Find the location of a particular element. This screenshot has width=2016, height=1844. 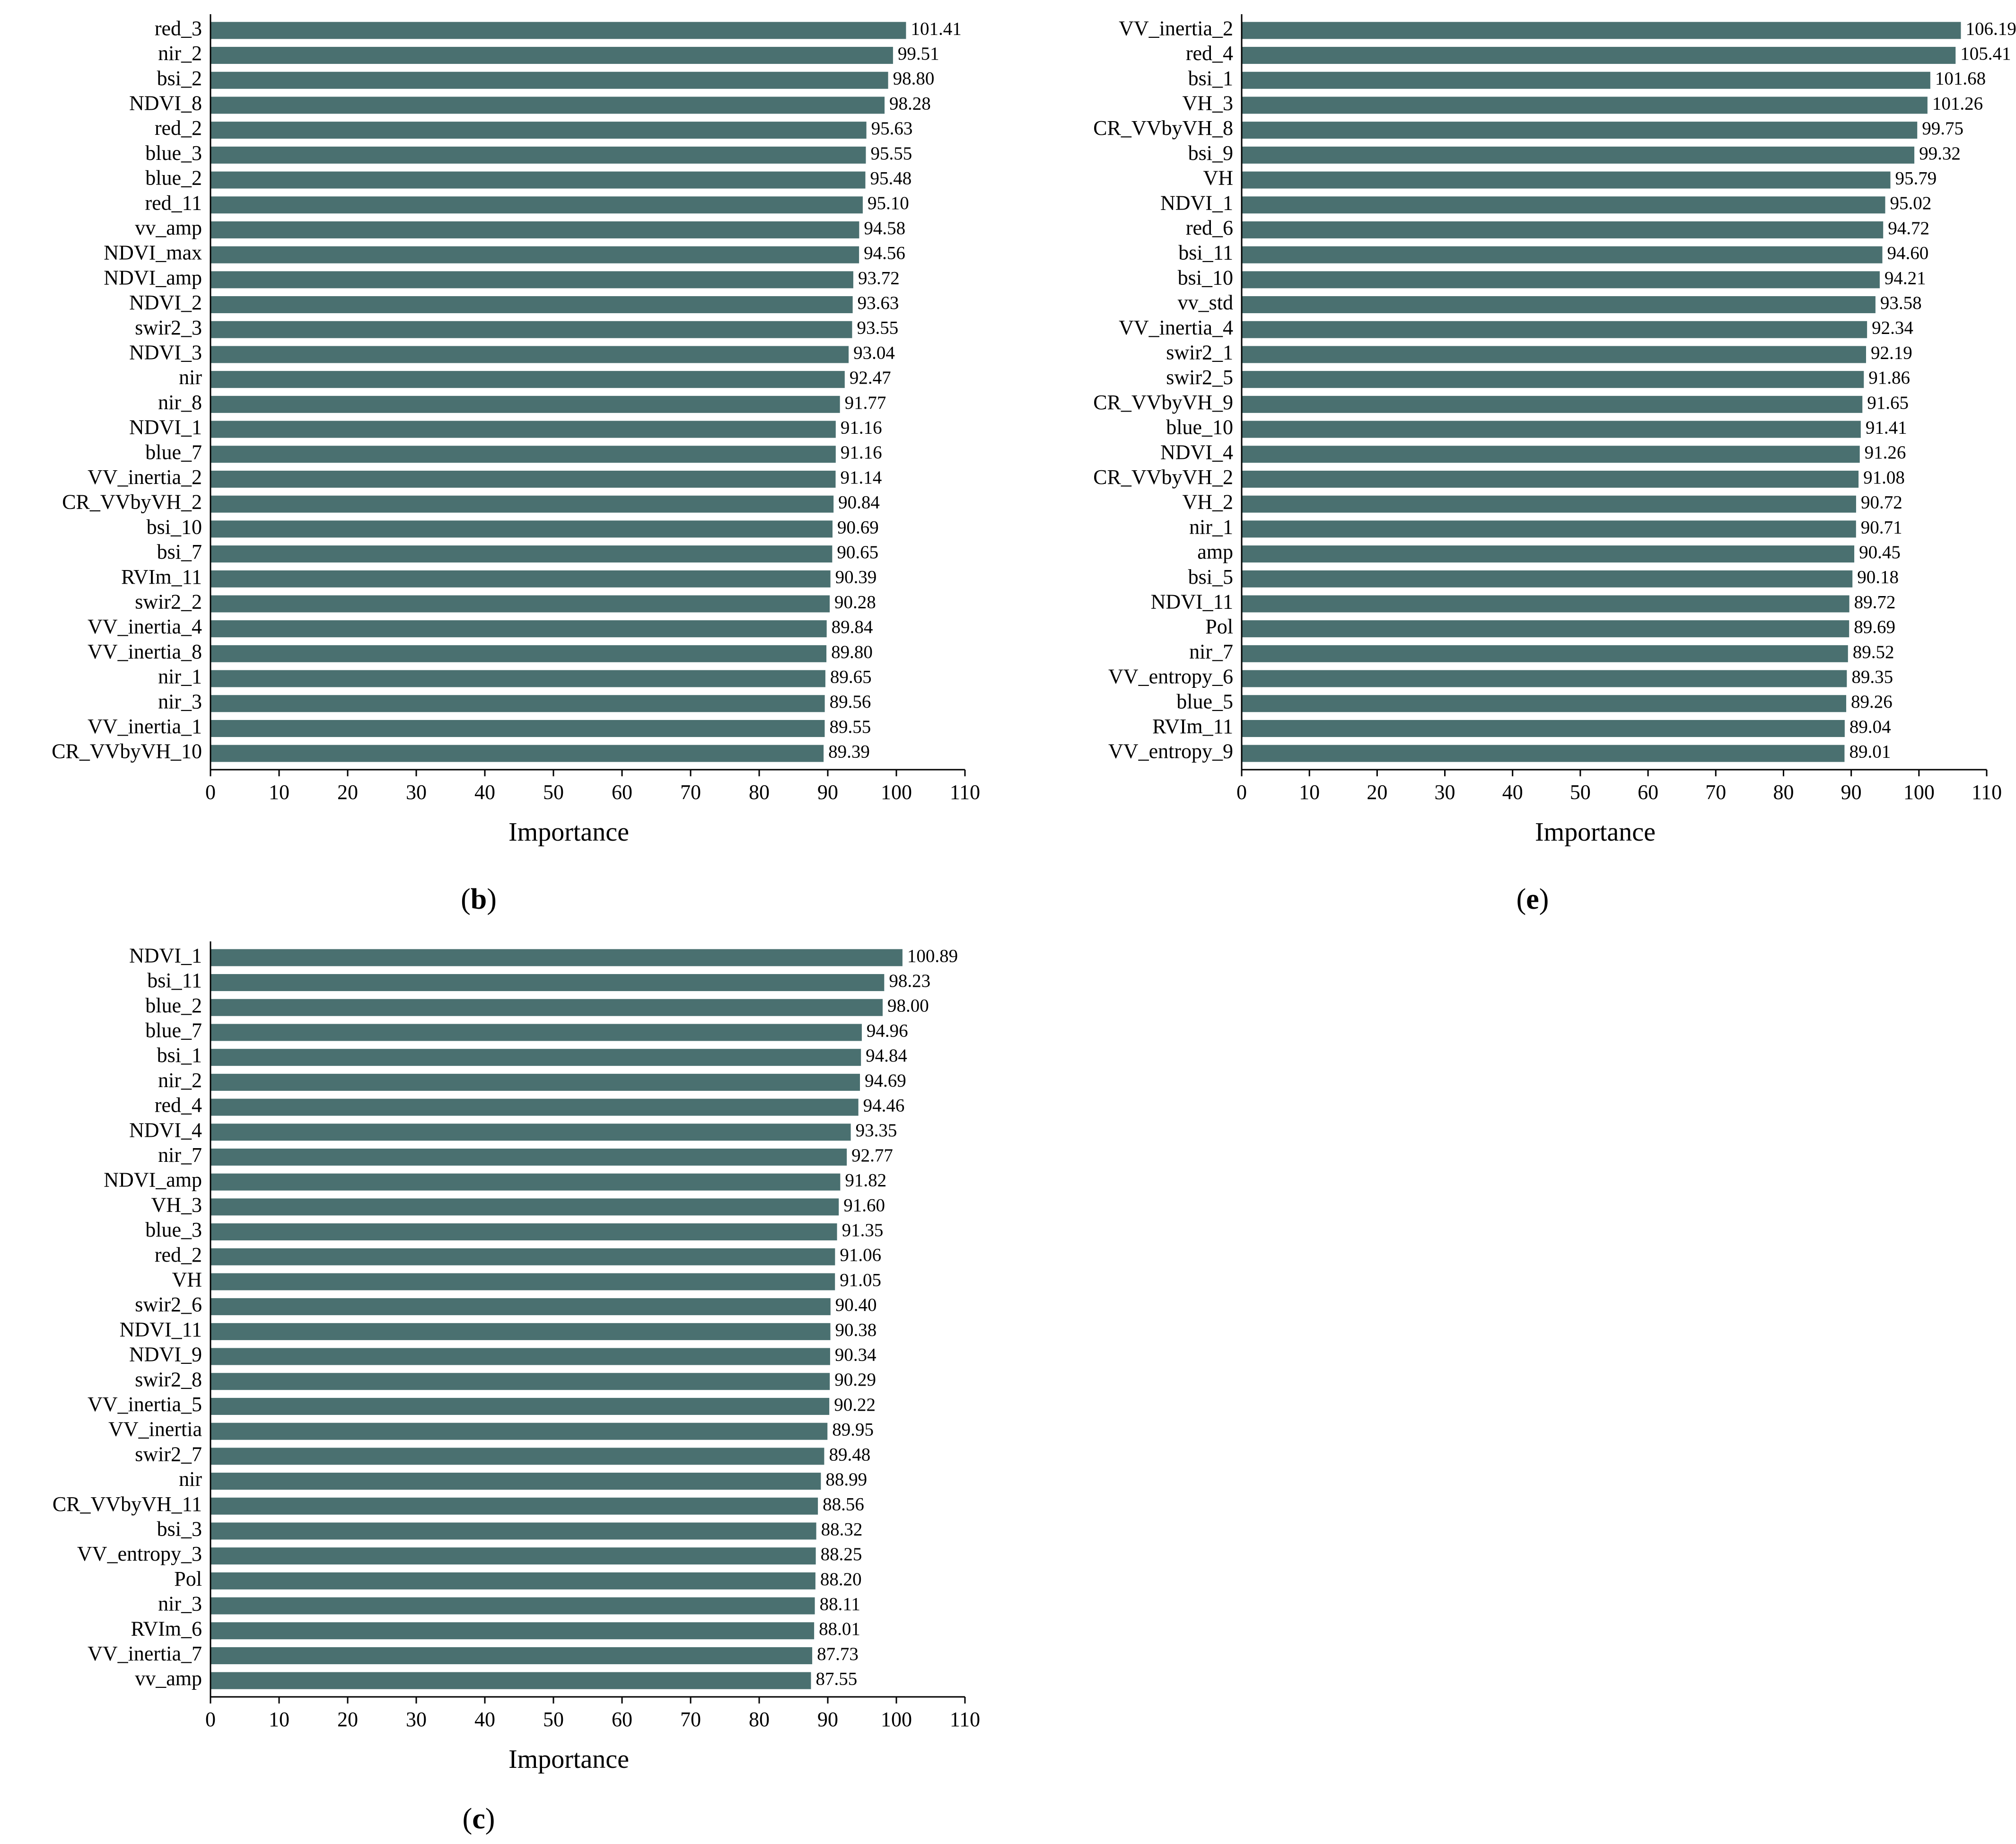

value-label-e-25: 89.52 is located at coordinates (1873, 652).